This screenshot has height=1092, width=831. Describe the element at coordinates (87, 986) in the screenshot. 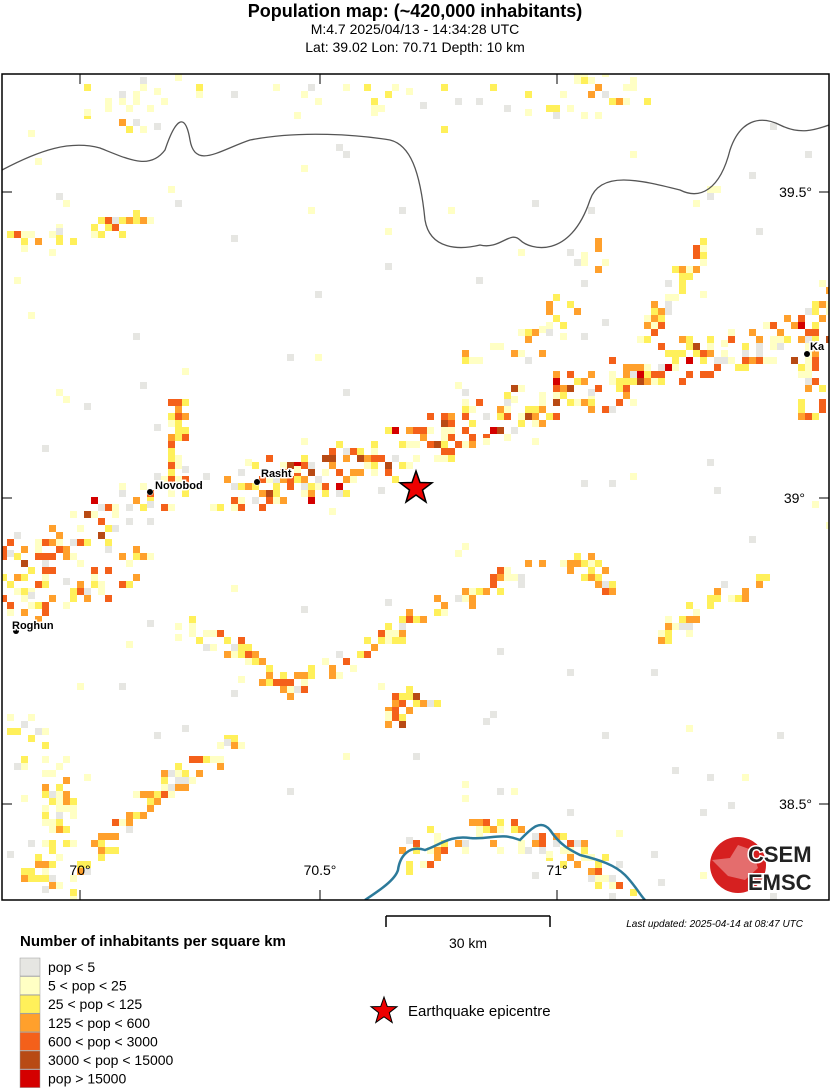

I see `legend-label: 5 < pop < 25` at that location.